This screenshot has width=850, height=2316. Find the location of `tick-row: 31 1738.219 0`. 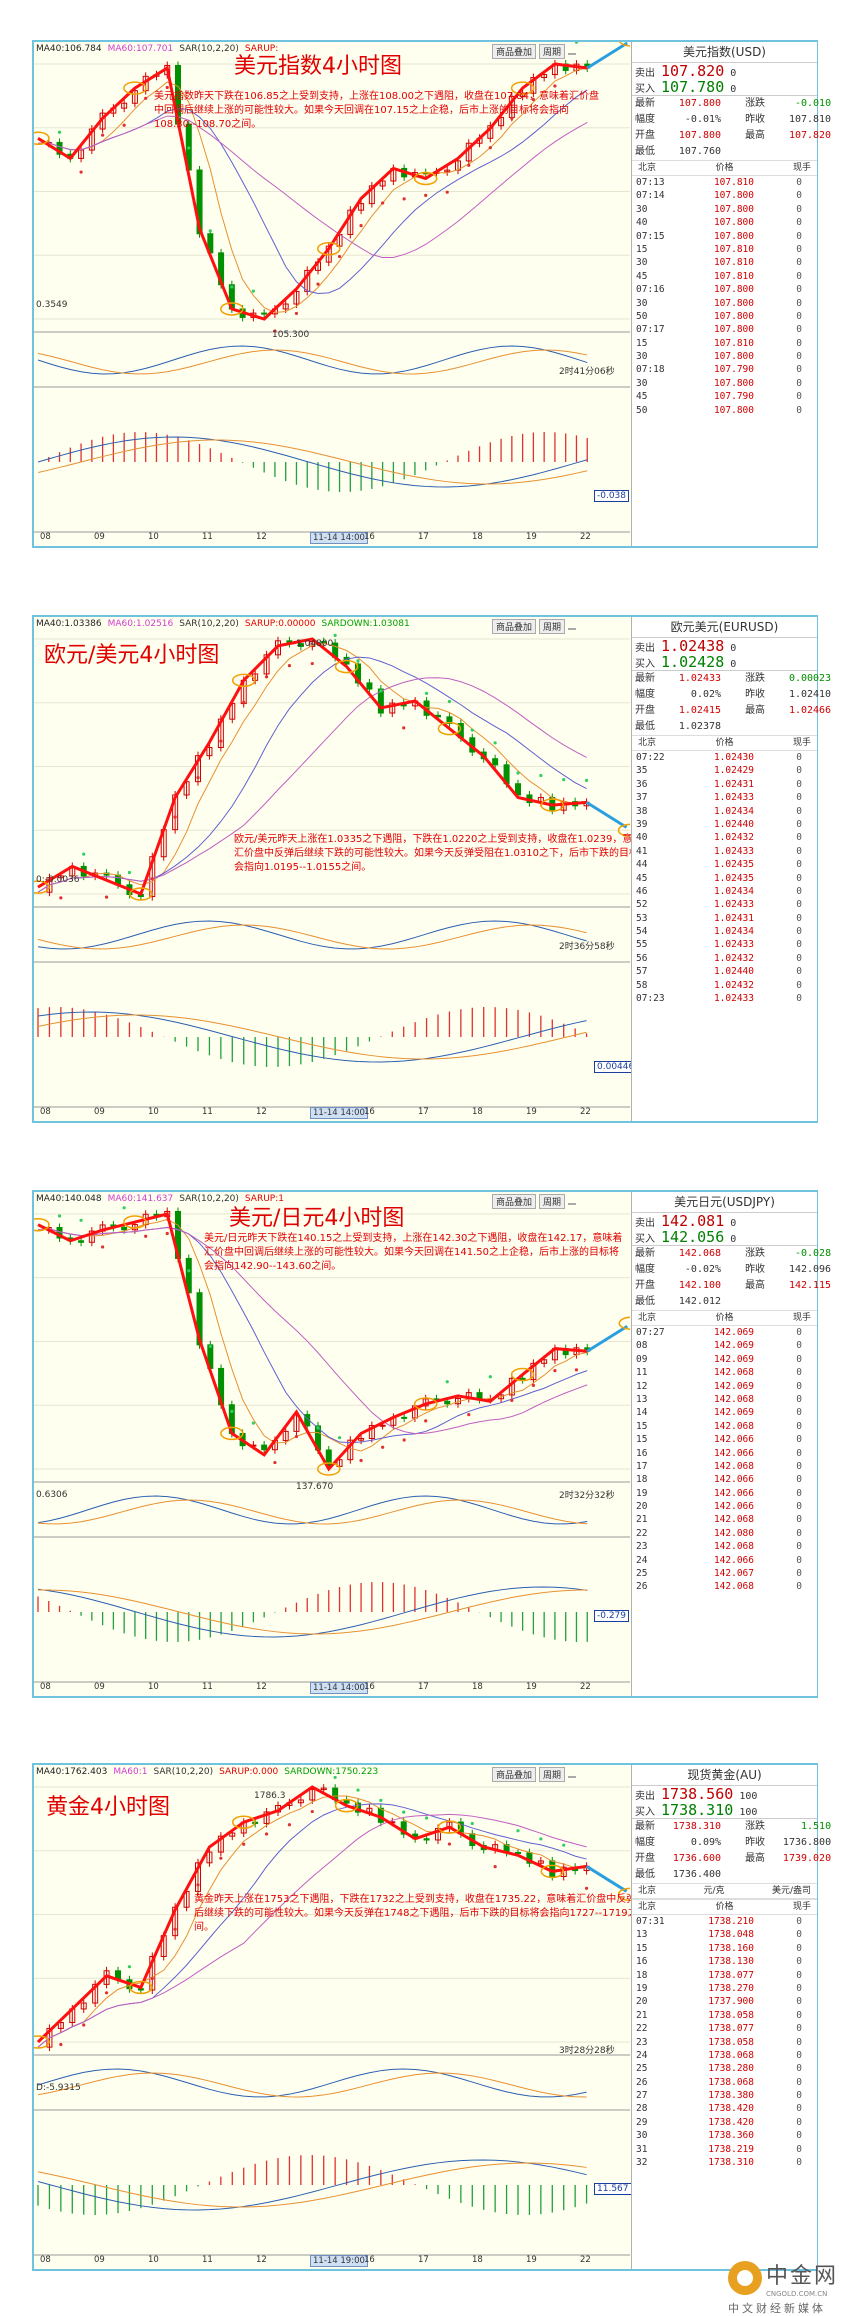

tick-row: 31 1738.219 0 is located at coordinates (719, 2149).